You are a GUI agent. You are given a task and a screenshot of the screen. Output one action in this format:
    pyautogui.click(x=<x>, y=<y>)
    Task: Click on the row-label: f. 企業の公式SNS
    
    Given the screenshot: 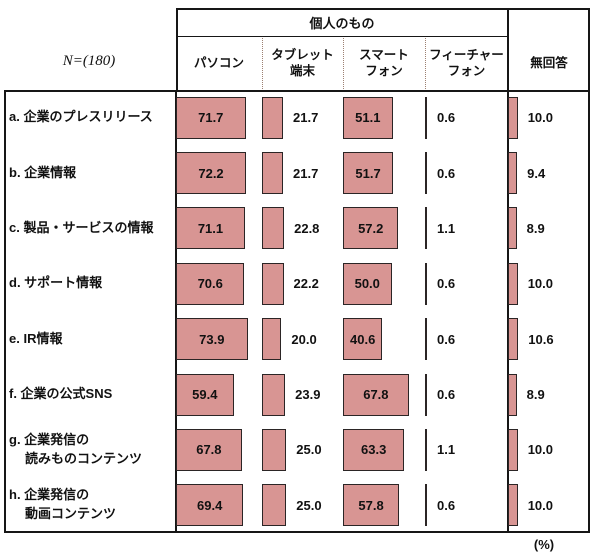 What is the action you would take?
    pyautogui.click(x=61, y=394)
    